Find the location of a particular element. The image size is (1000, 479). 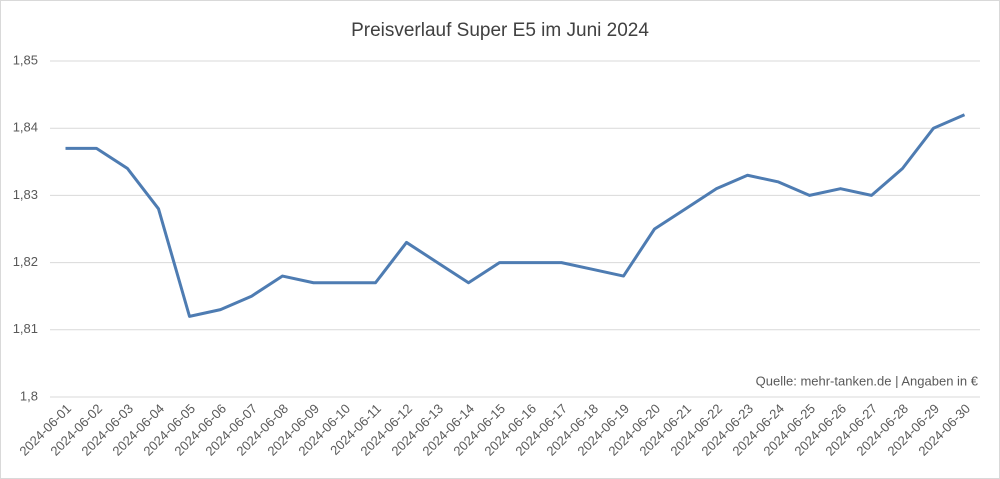

source-note: Quelle: mehr-tanken.de | Angaben in € is located at coordinates (867, 380).